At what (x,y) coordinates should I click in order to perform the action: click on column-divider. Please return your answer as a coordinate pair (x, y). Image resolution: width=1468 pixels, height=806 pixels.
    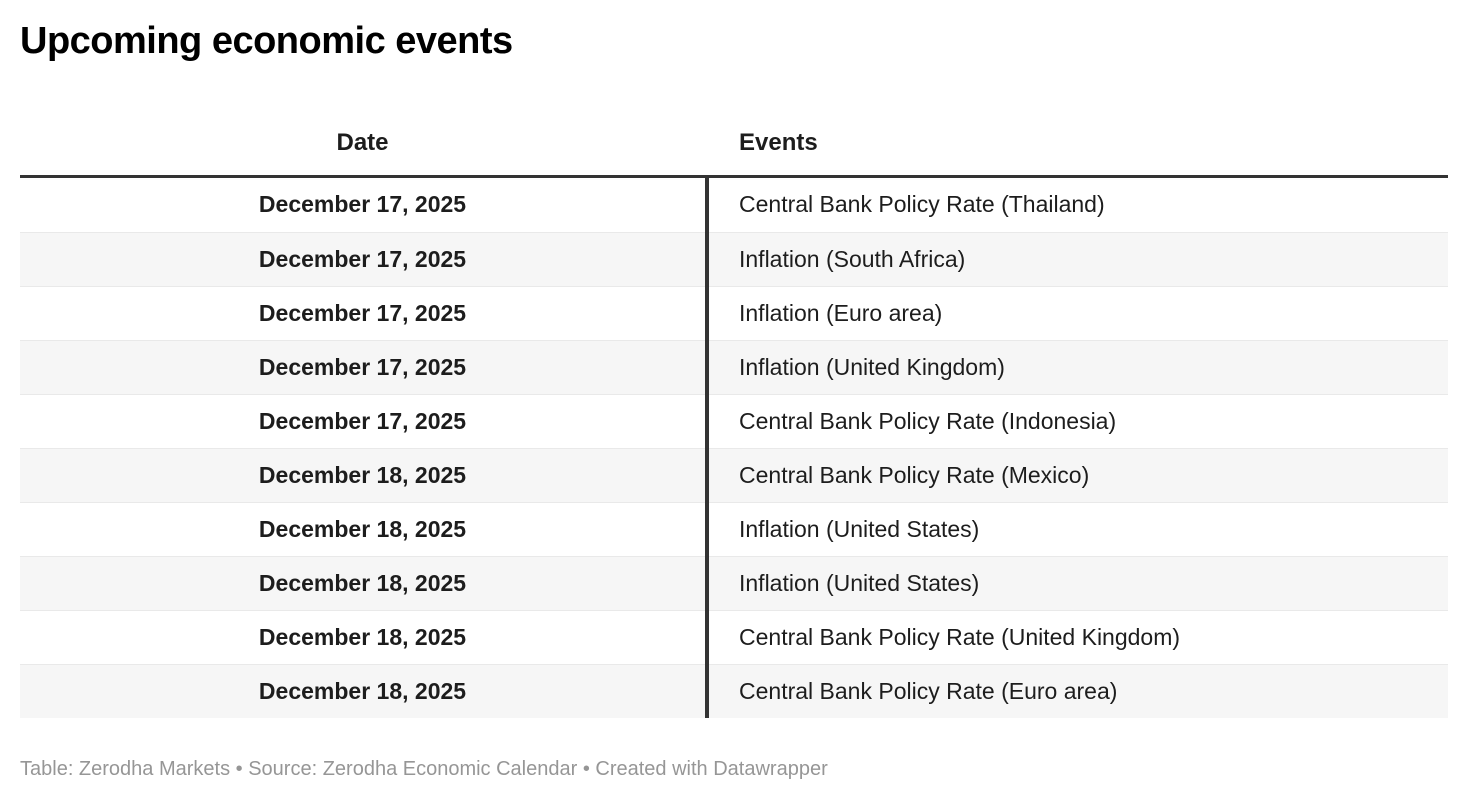
    Looking at the image, I should click on (707, 448).